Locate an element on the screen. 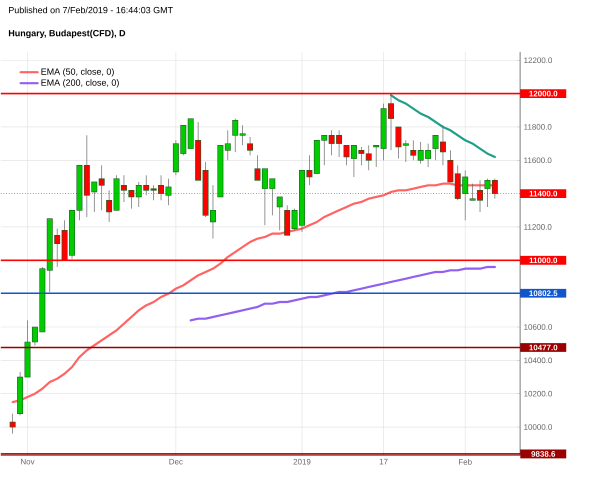 This screenshot has width=592, height=479. legend-label: EMA (50, close, 0) is located at coordinates (77, 72).